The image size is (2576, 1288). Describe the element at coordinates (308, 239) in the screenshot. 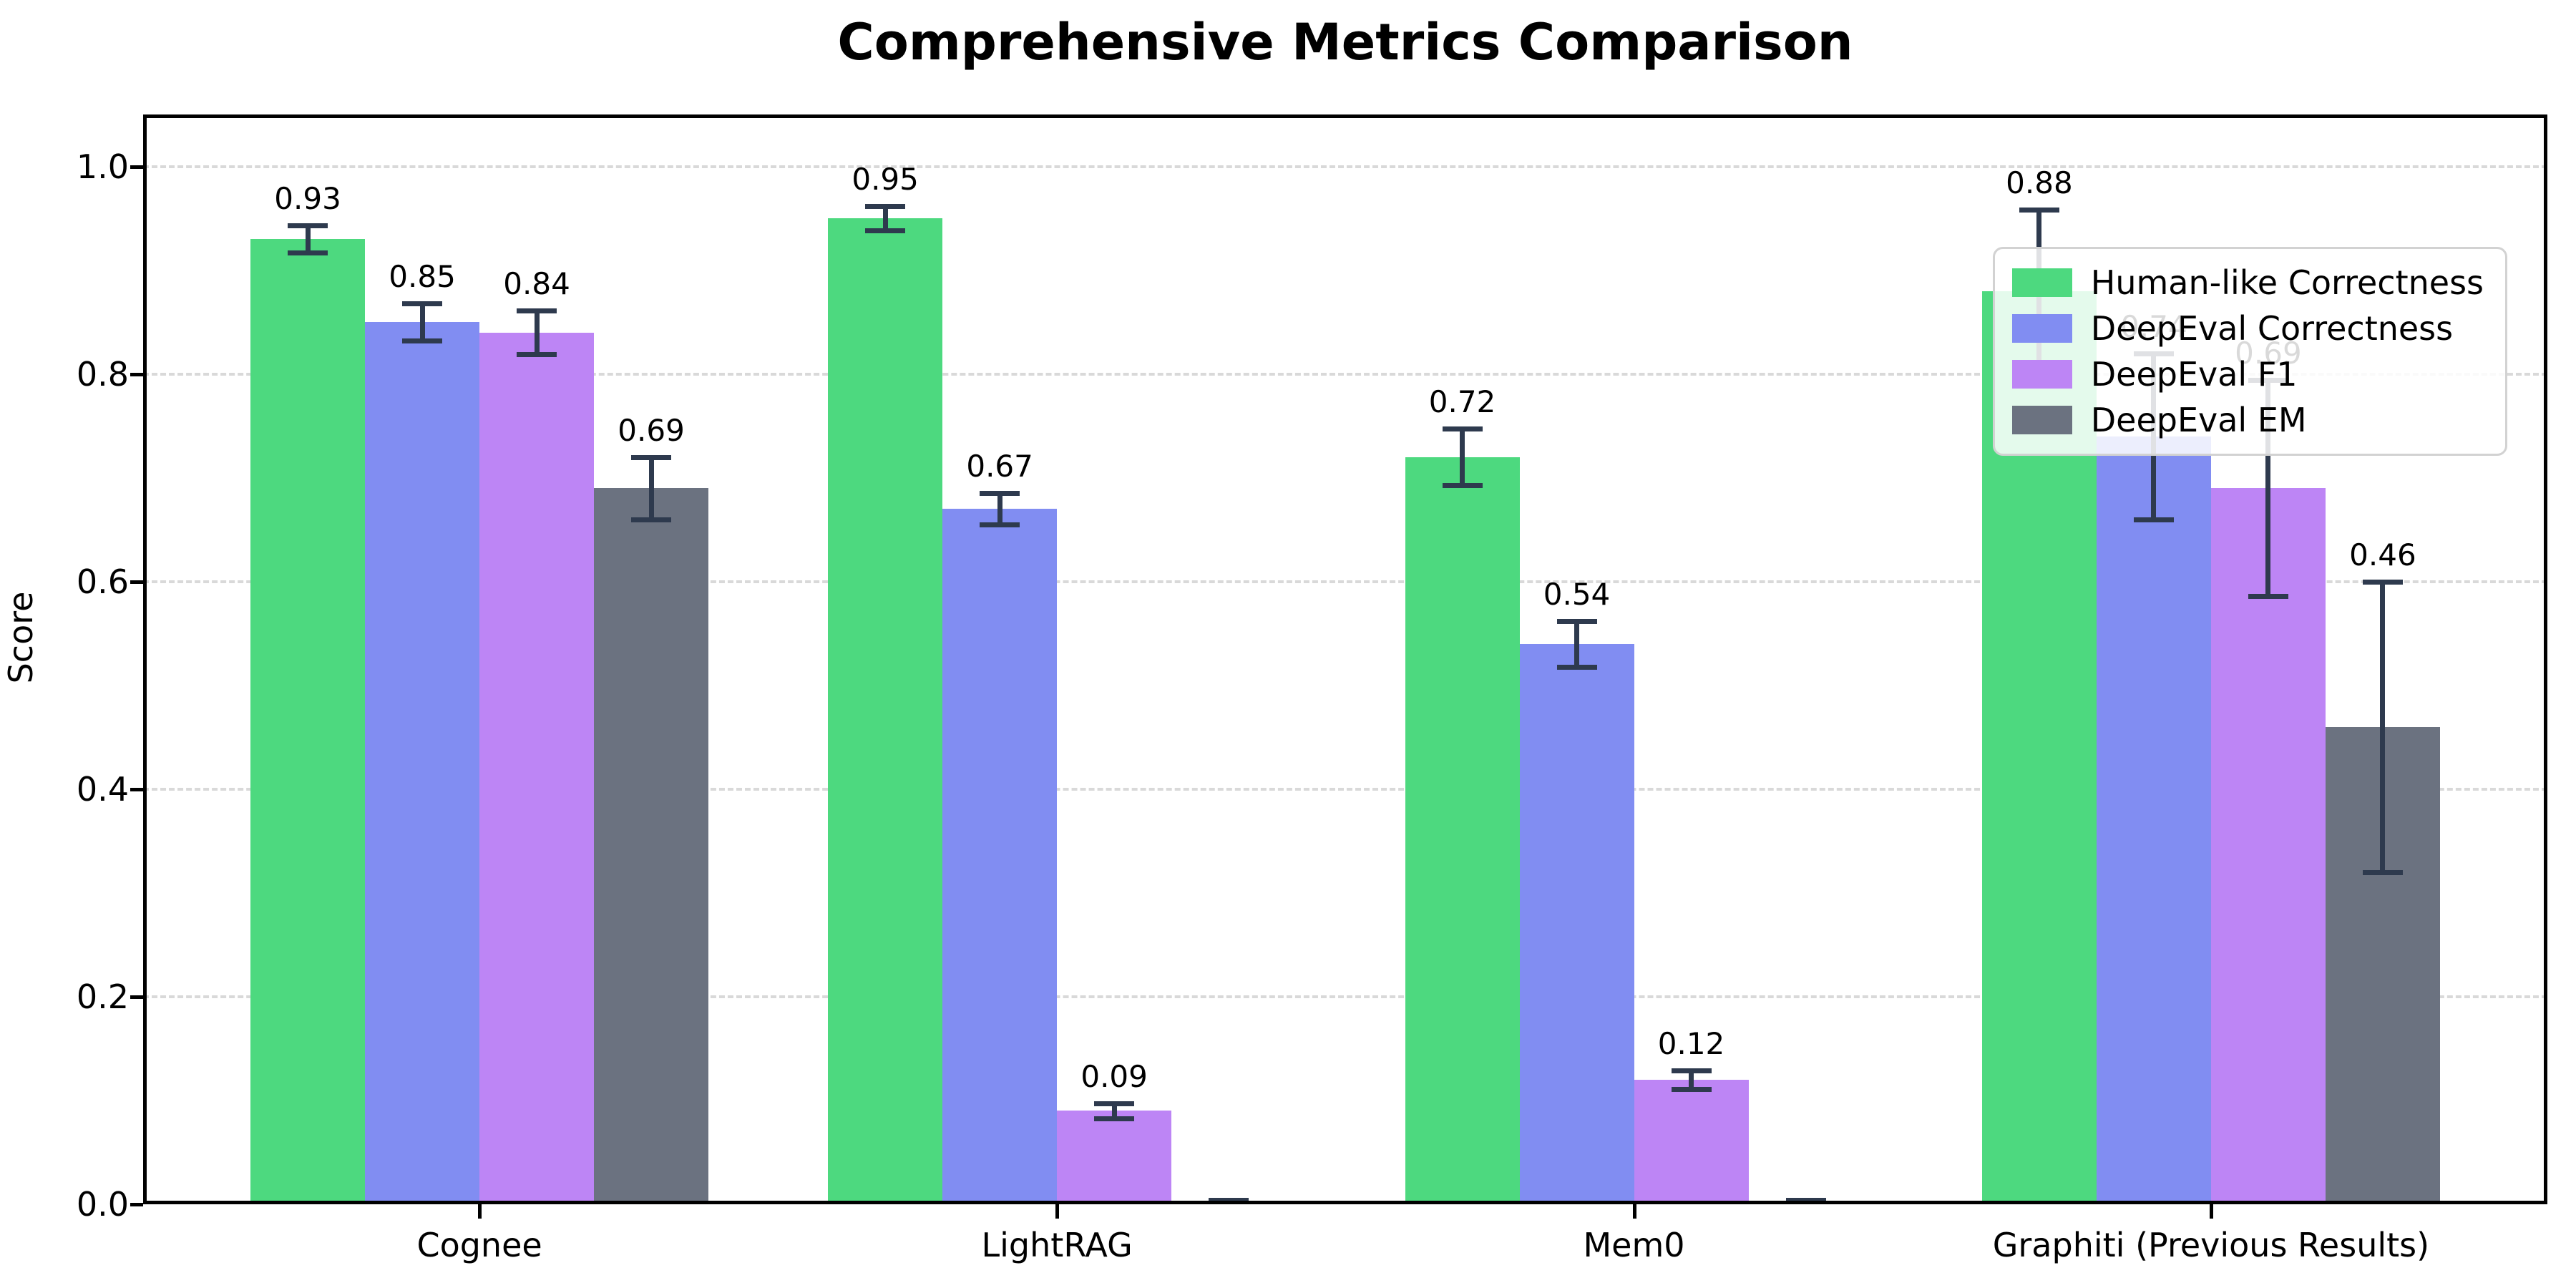

I see `error-bar-cognee-human-like-correctness` at that location.